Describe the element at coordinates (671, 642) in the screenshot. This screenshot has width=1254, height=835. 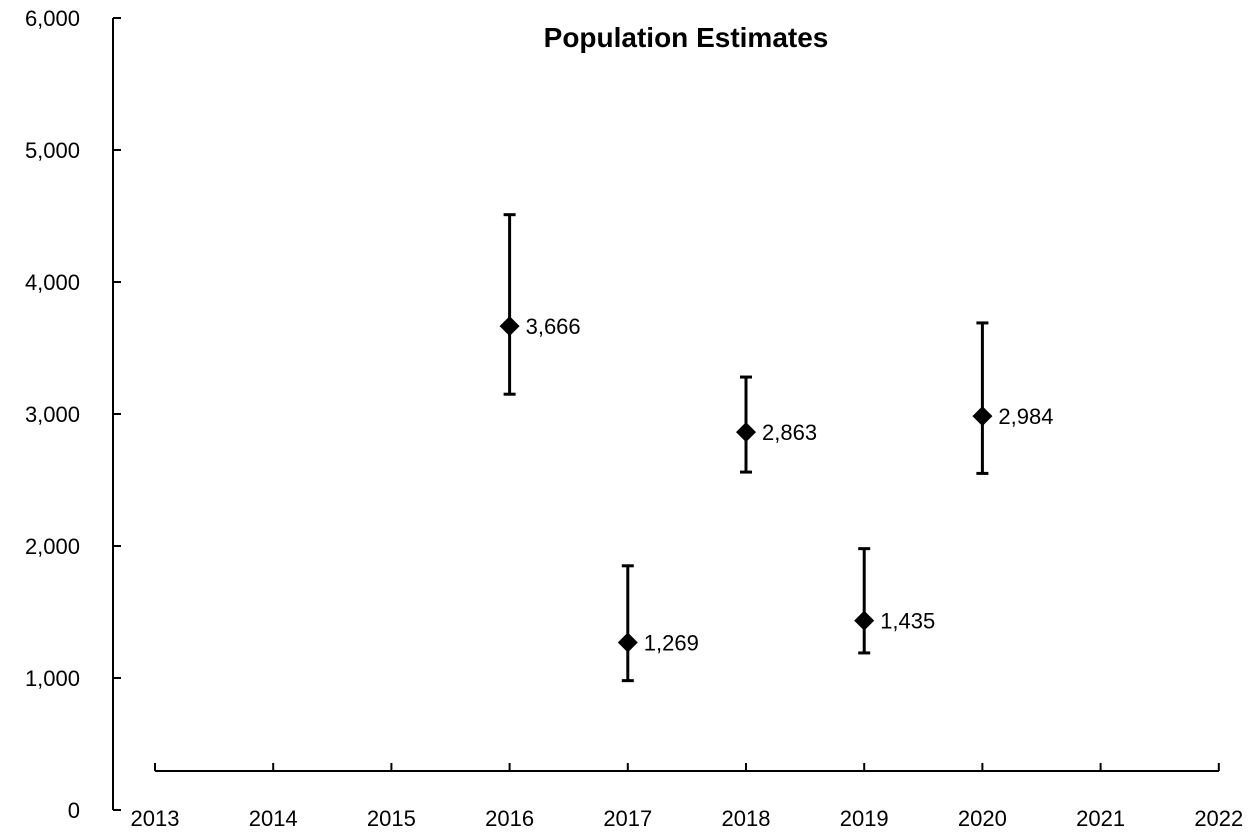
I see `data-label: 1,269` at that location.